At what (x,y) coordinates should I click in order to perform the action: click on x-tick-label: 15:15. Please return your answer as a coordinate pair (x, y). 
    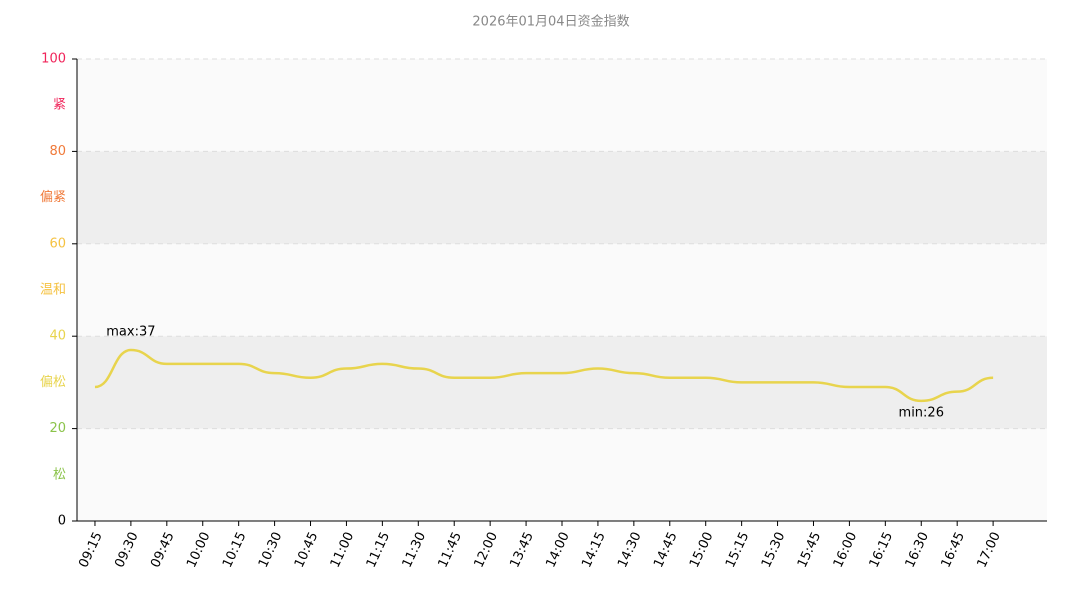
    Looking at the image, I should click on (737, 550).